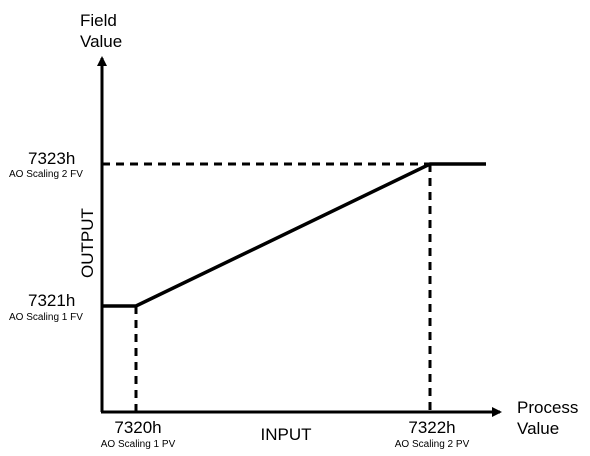 The width and height of the screenshot is (590, 456). What do you see at coordinates (547, 418) in the screenshot?
I see `x-axis-title: Process Value` at bounding box center [547, 418].